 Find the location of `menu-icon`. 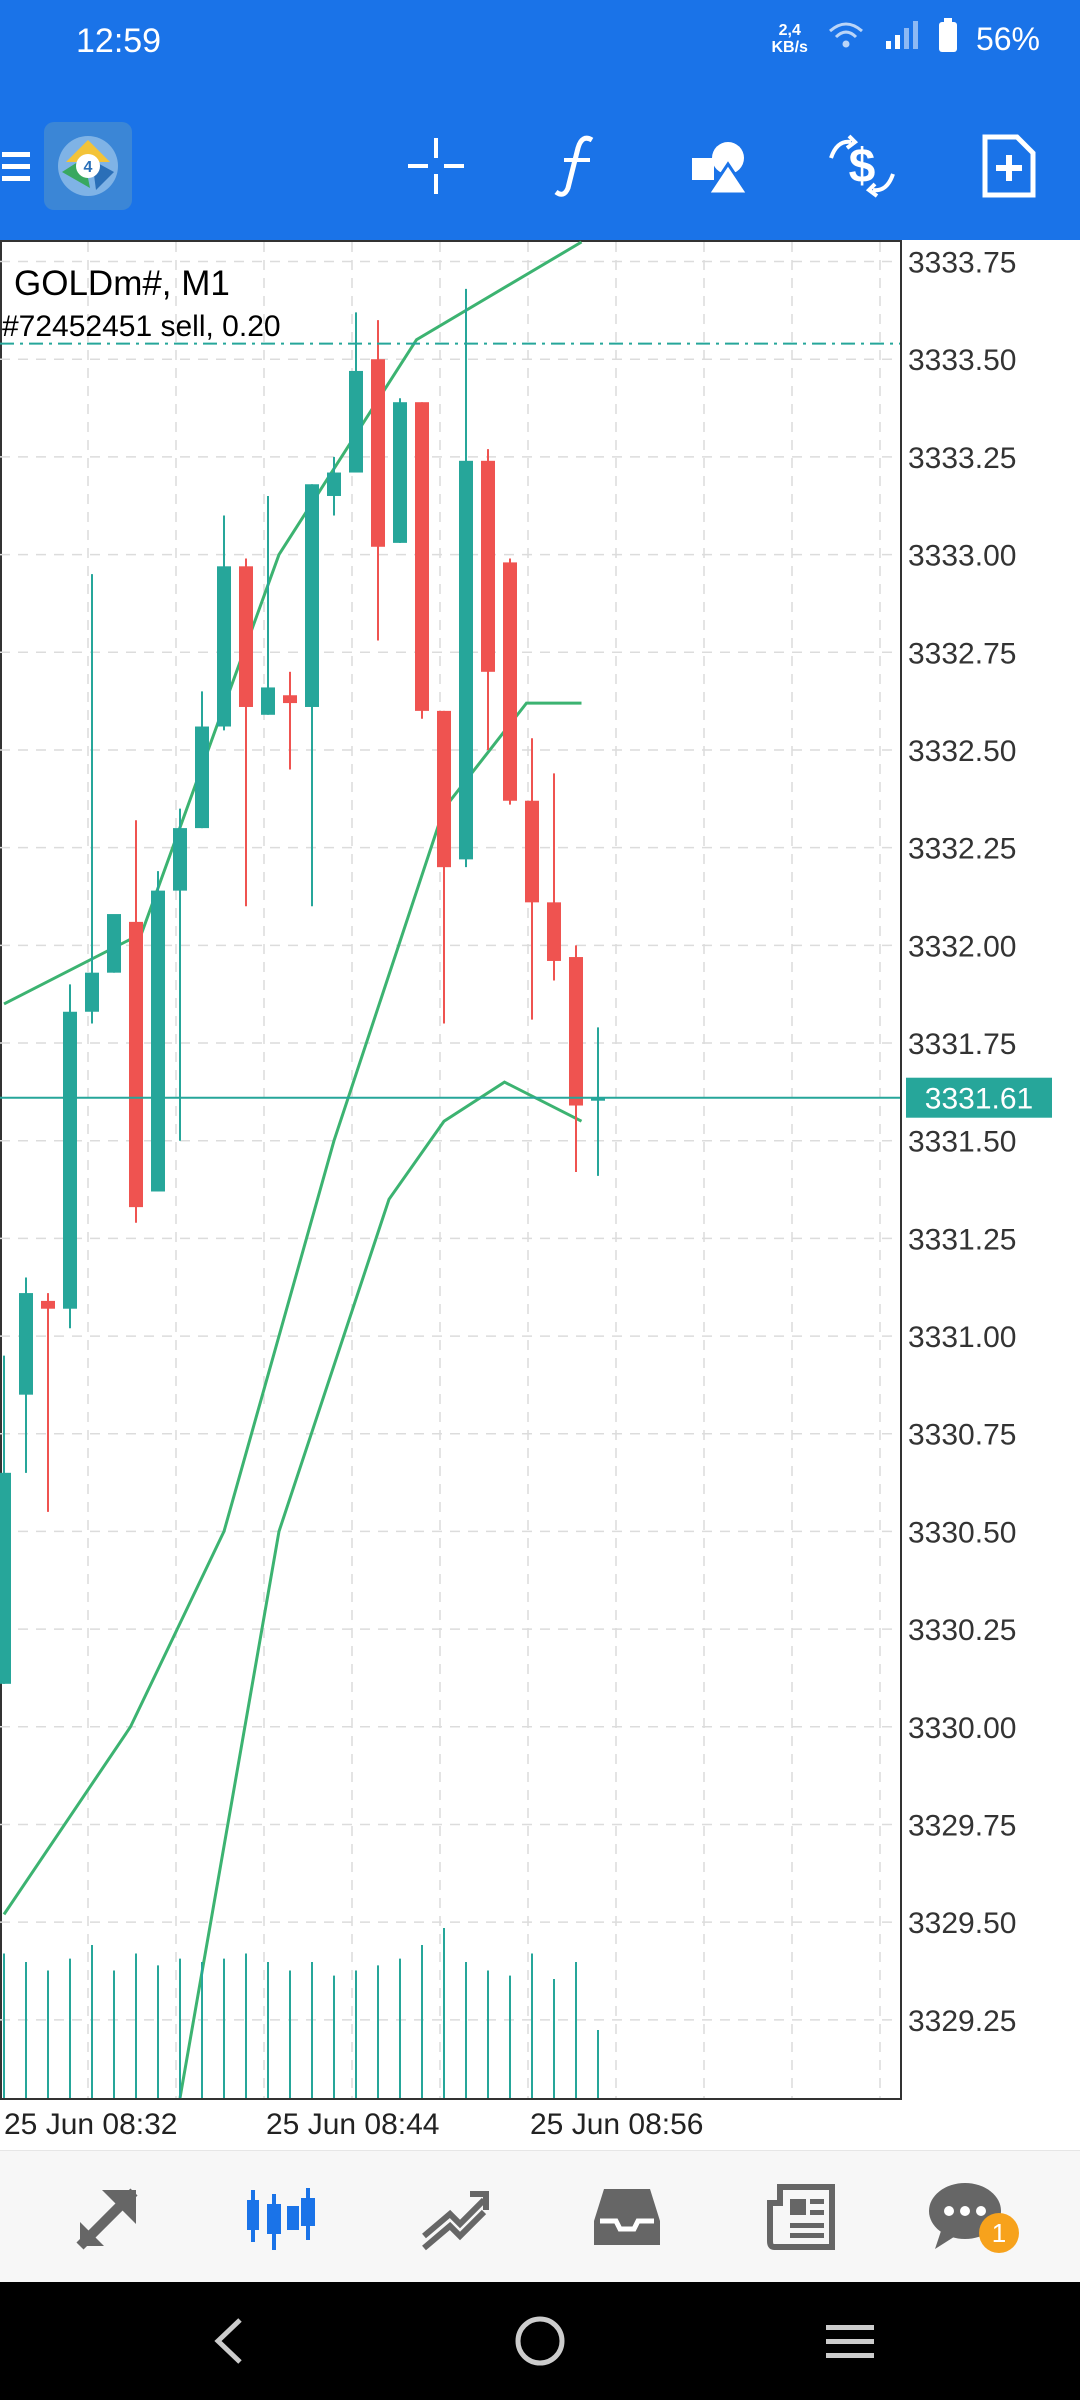

menu-icon is located at coordinates (17, 166).